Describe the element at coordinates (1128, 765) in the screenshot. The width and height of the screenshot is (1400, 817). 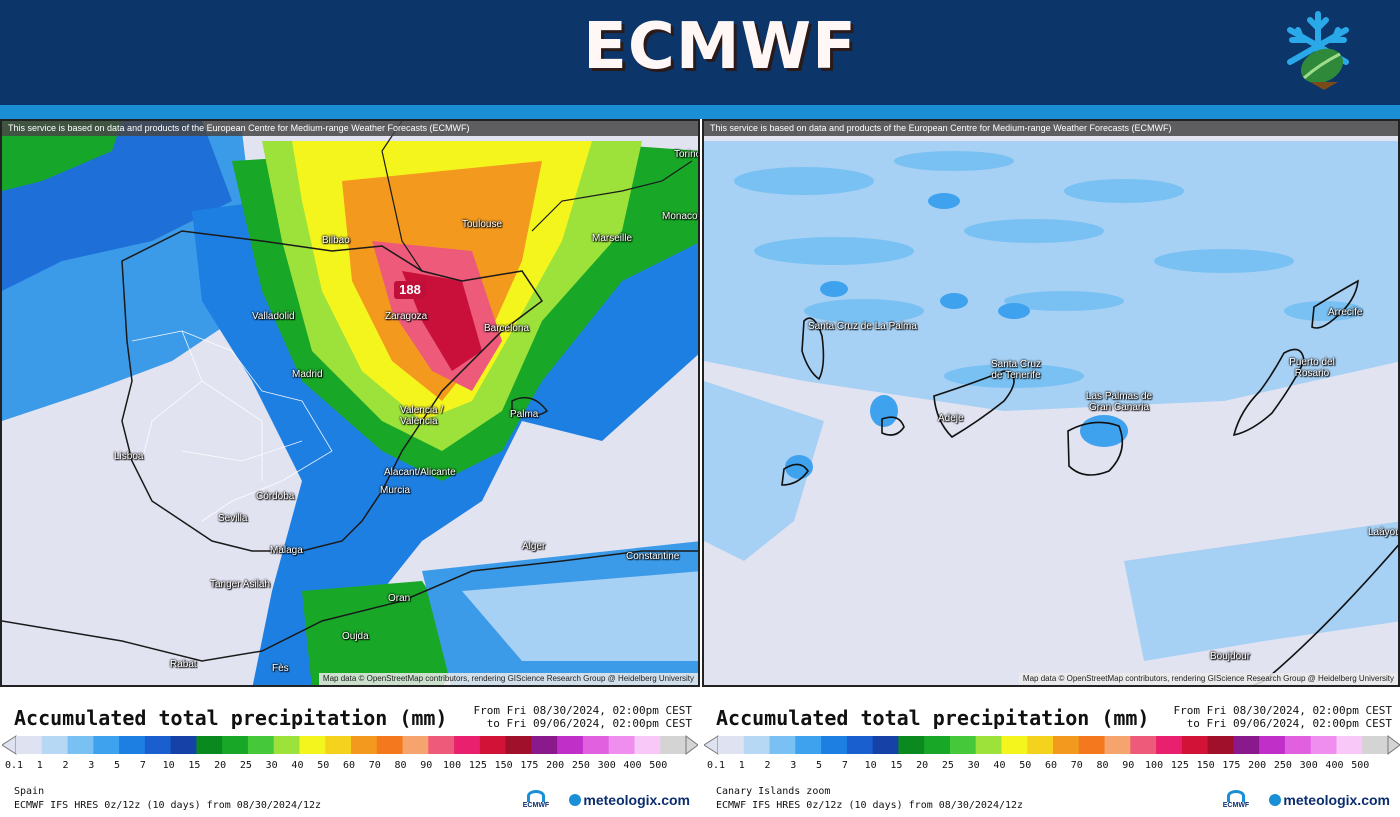
I see `scale-tick-label: 90` at that location.